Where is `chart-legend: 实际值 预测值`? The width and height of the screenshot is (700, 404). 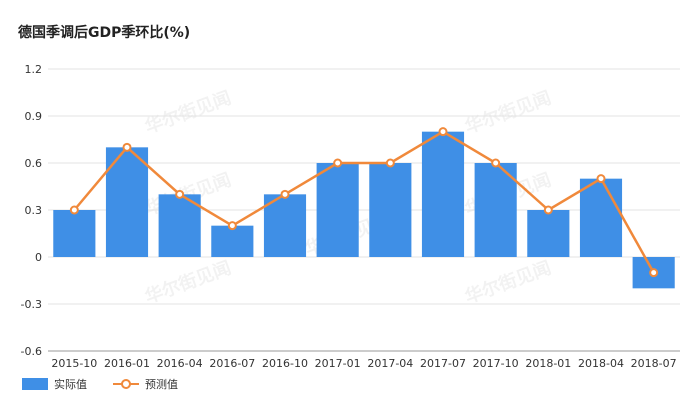
chart-legend: 实际值 预测值 is located at coordinates (113, 384).